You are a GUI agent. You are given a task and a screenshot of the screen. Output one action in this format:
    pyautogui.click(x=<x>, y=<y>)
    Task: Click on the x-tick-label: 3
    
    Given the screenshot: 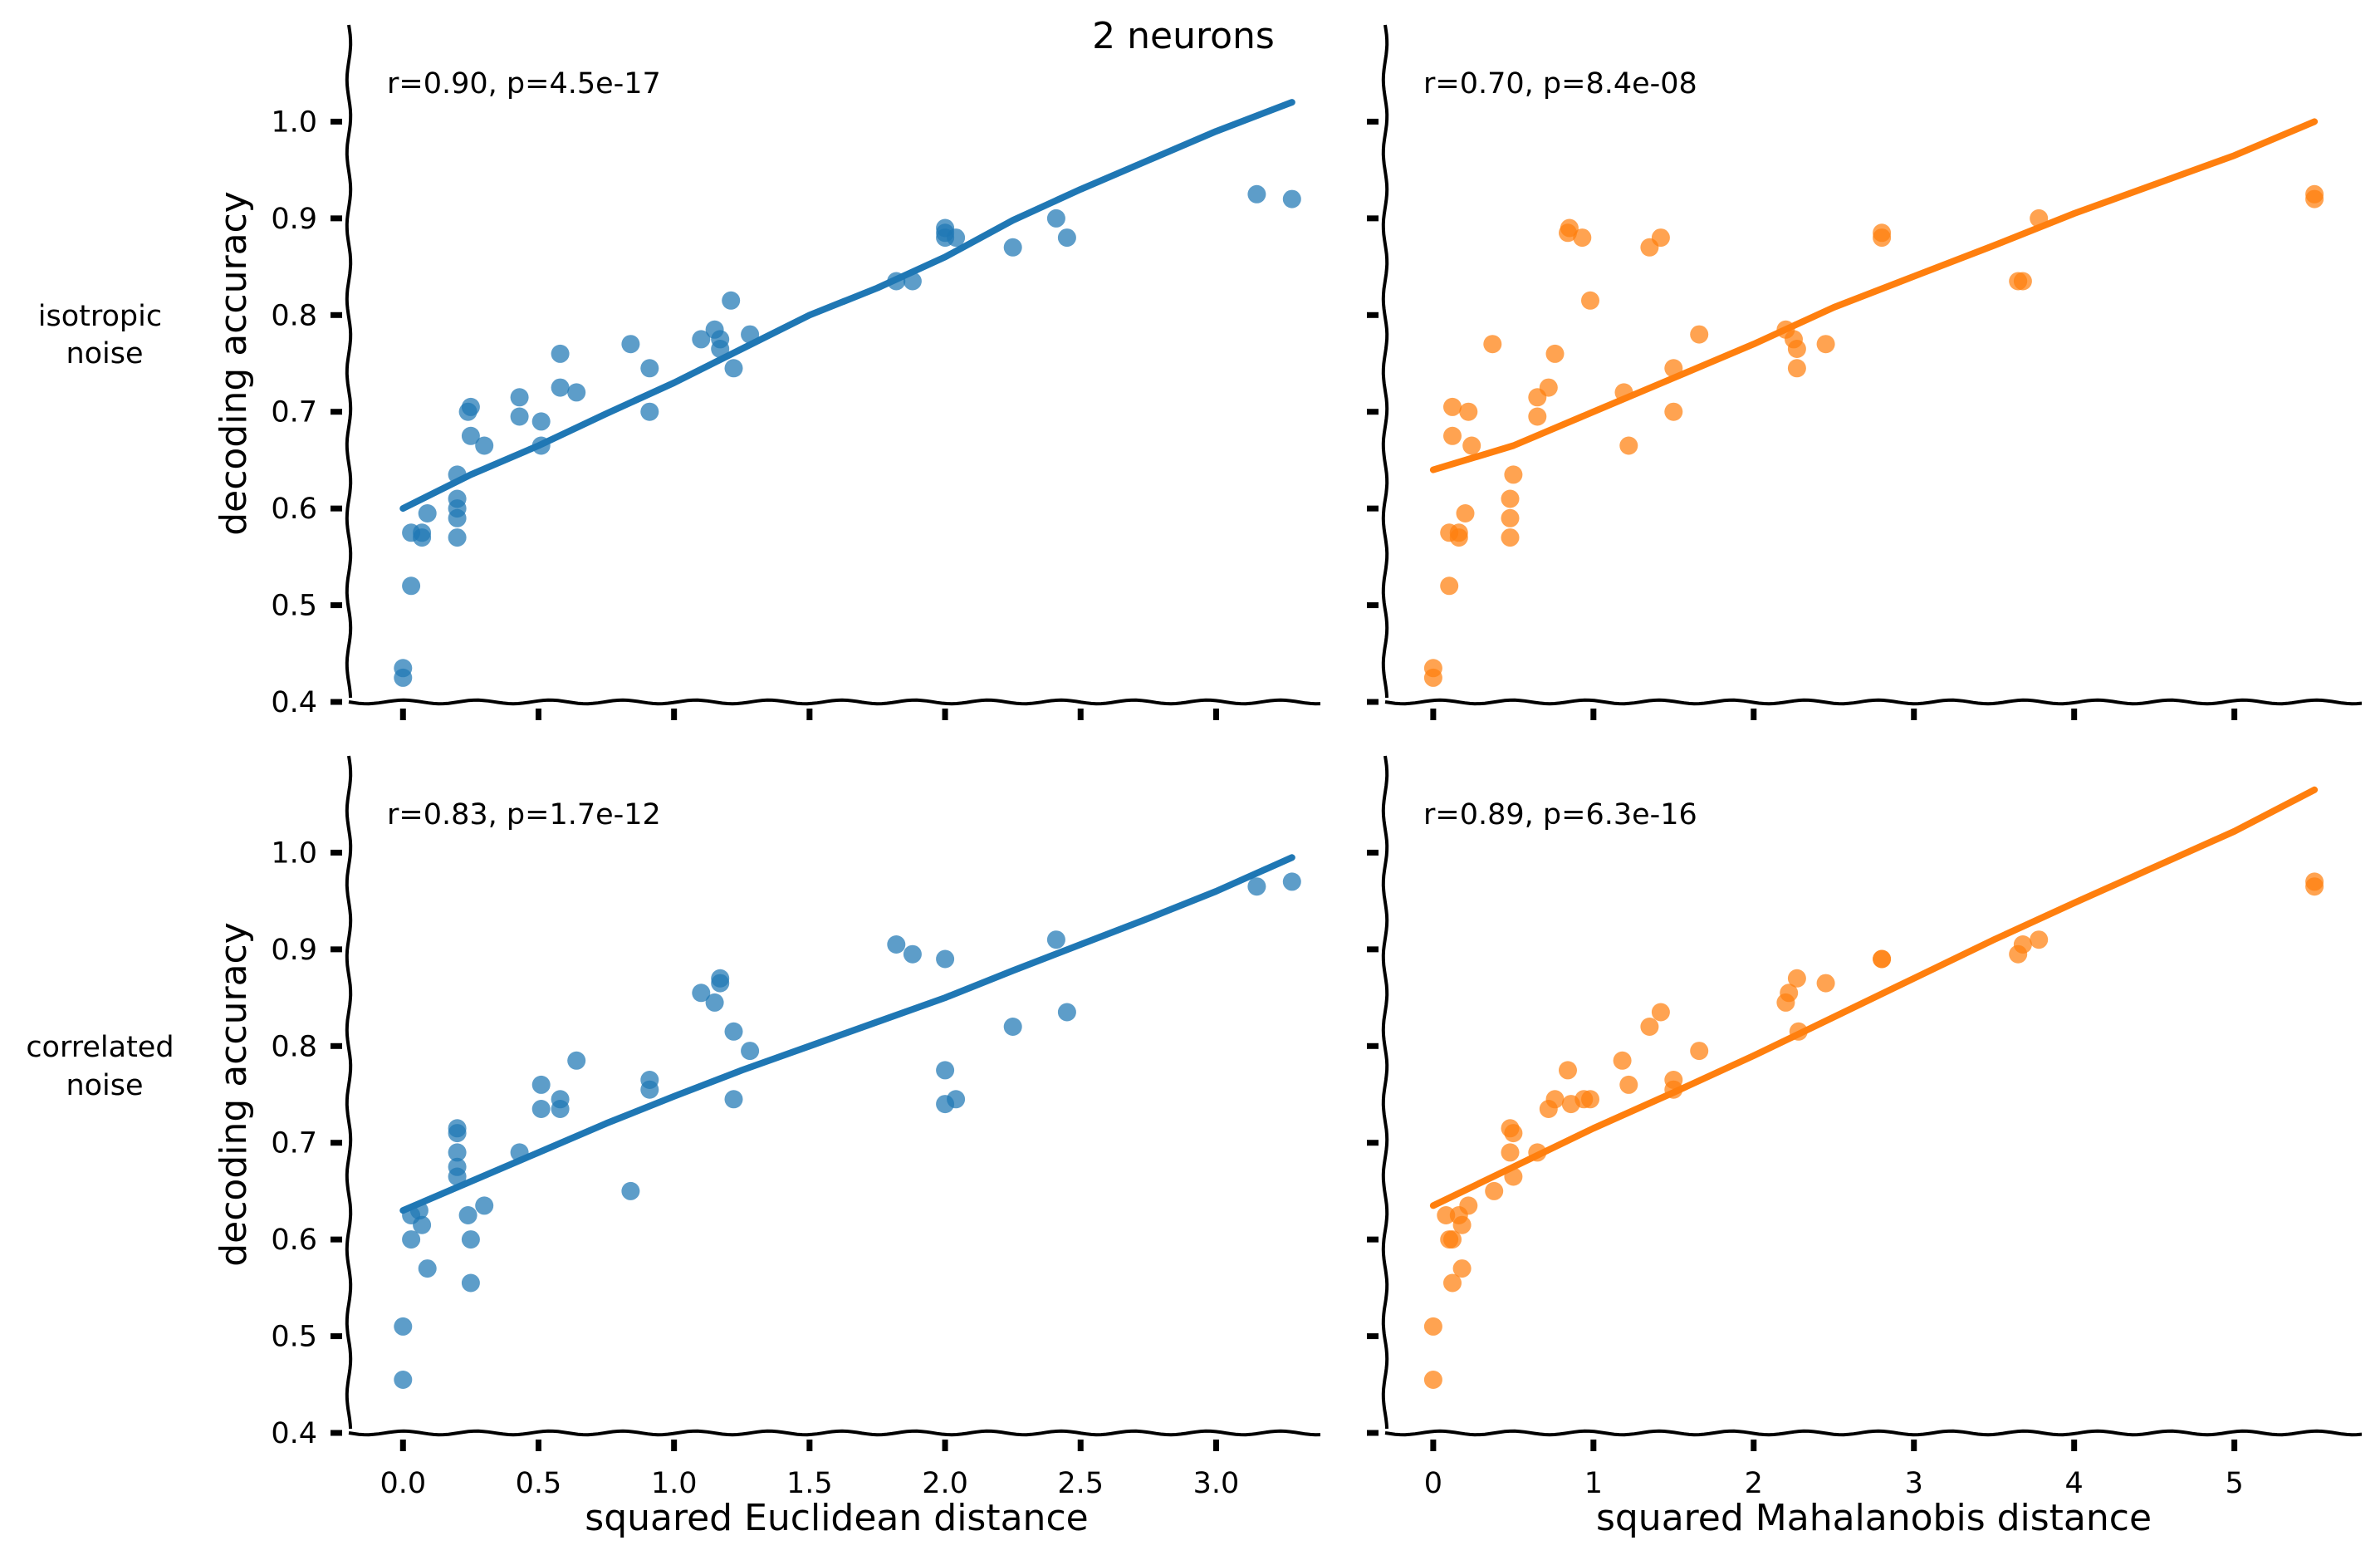 What is the action you would take?
    pyautogui.click(x=1914, y=1483)
    